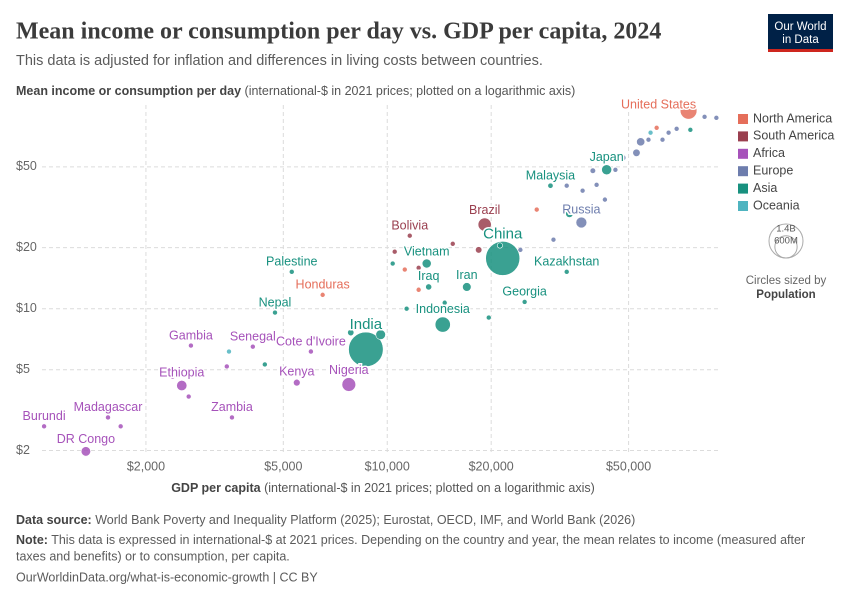 The image size is (850, 600). I want to click on point-label: Honduras, so click(323, 285).